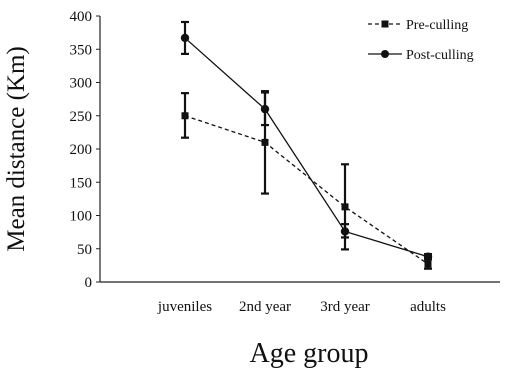 This screenshot has height=370, width=507. Describe the element at coordinates (81, 84) in the screenshot. I see `y-tick-label: 300` at that location.